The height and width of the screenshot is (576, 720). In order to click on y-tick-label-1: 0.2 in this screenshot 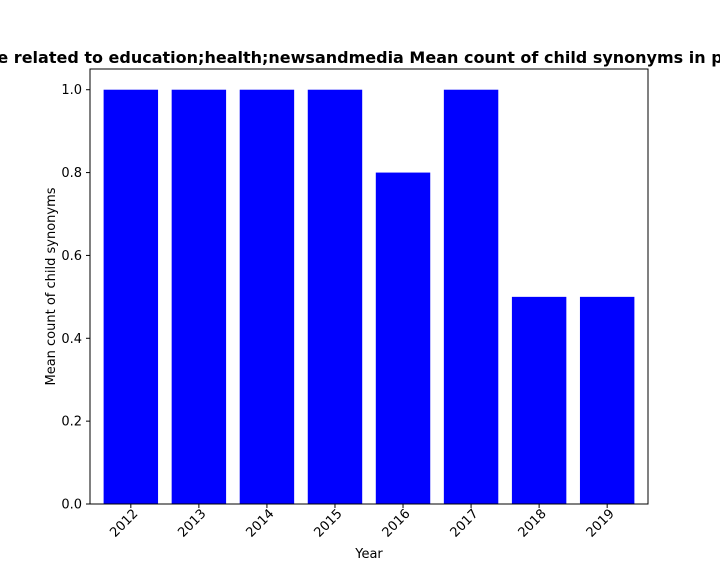, I will do `click(71, 422)`.